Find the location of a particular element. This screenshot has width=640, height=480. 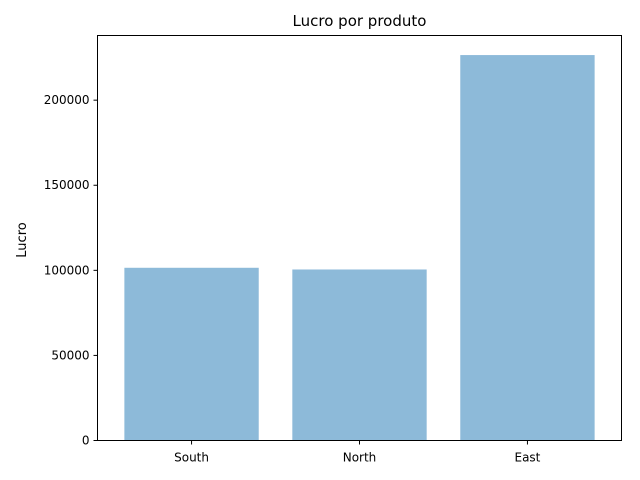

x-tick-label: South is located at coordinates (191, 458).